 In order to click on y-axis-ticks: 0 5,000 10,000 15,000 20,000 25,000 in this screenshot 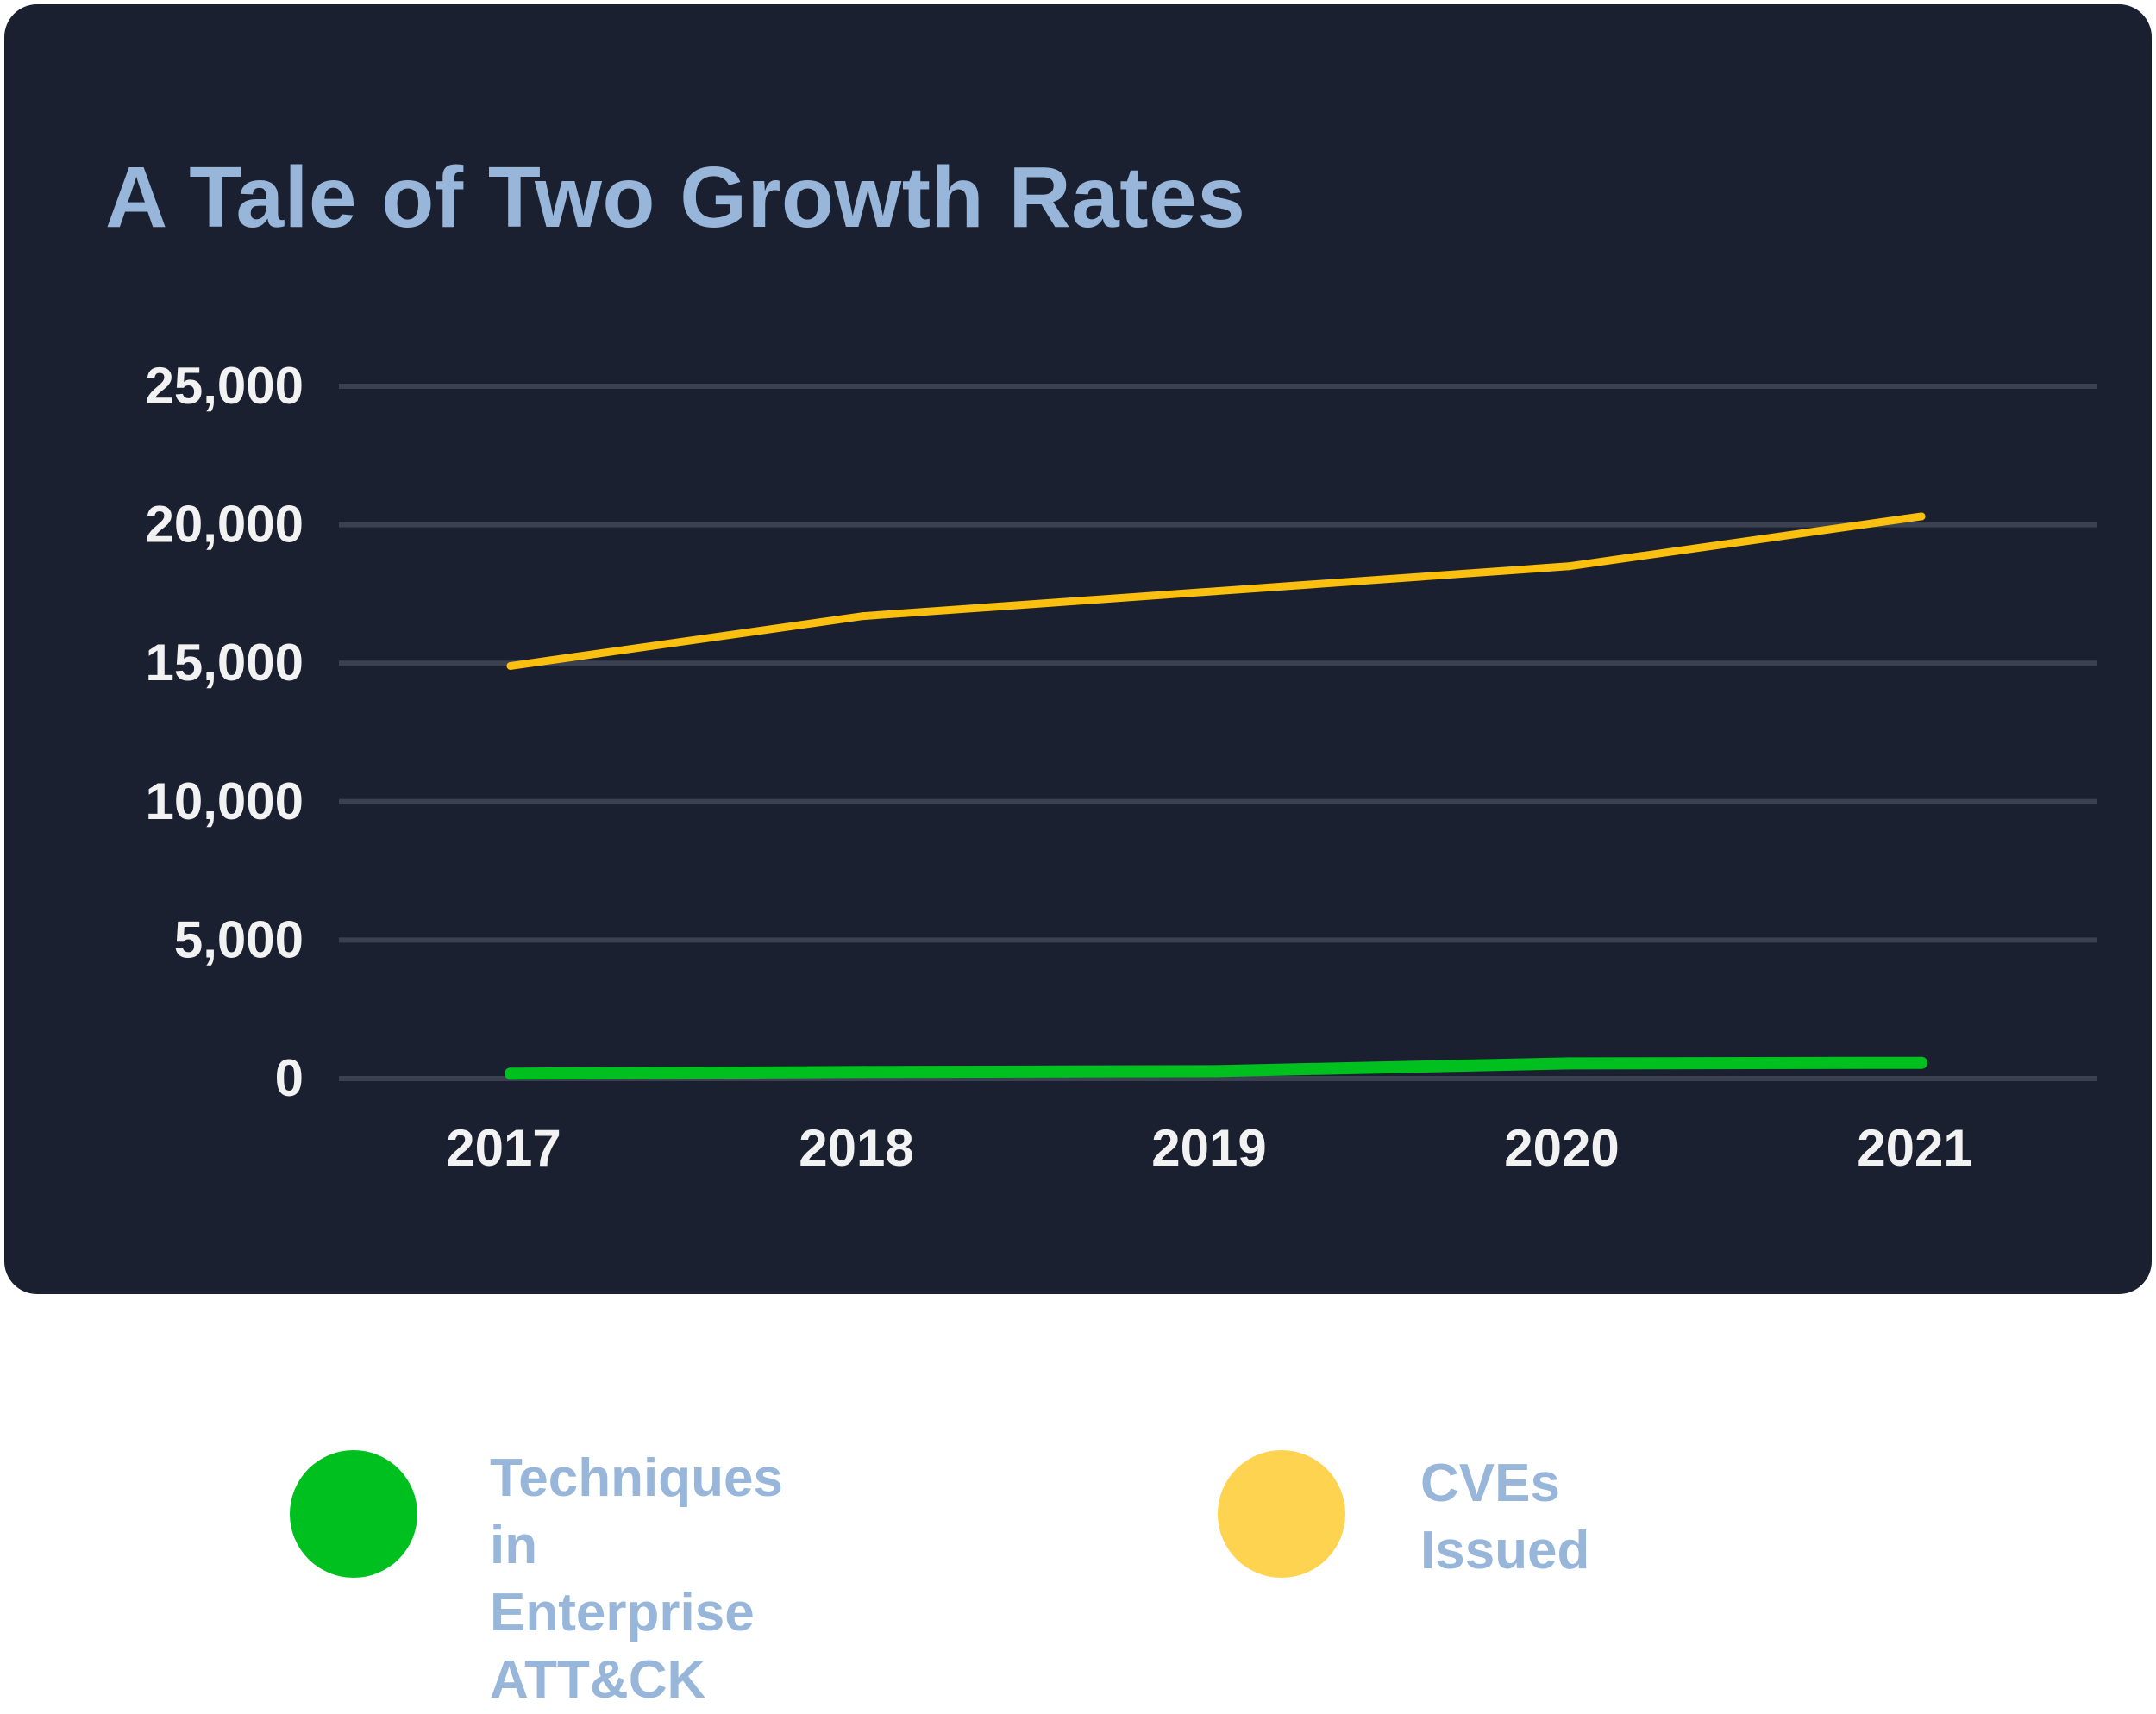, I will do `click(224, 732)`.